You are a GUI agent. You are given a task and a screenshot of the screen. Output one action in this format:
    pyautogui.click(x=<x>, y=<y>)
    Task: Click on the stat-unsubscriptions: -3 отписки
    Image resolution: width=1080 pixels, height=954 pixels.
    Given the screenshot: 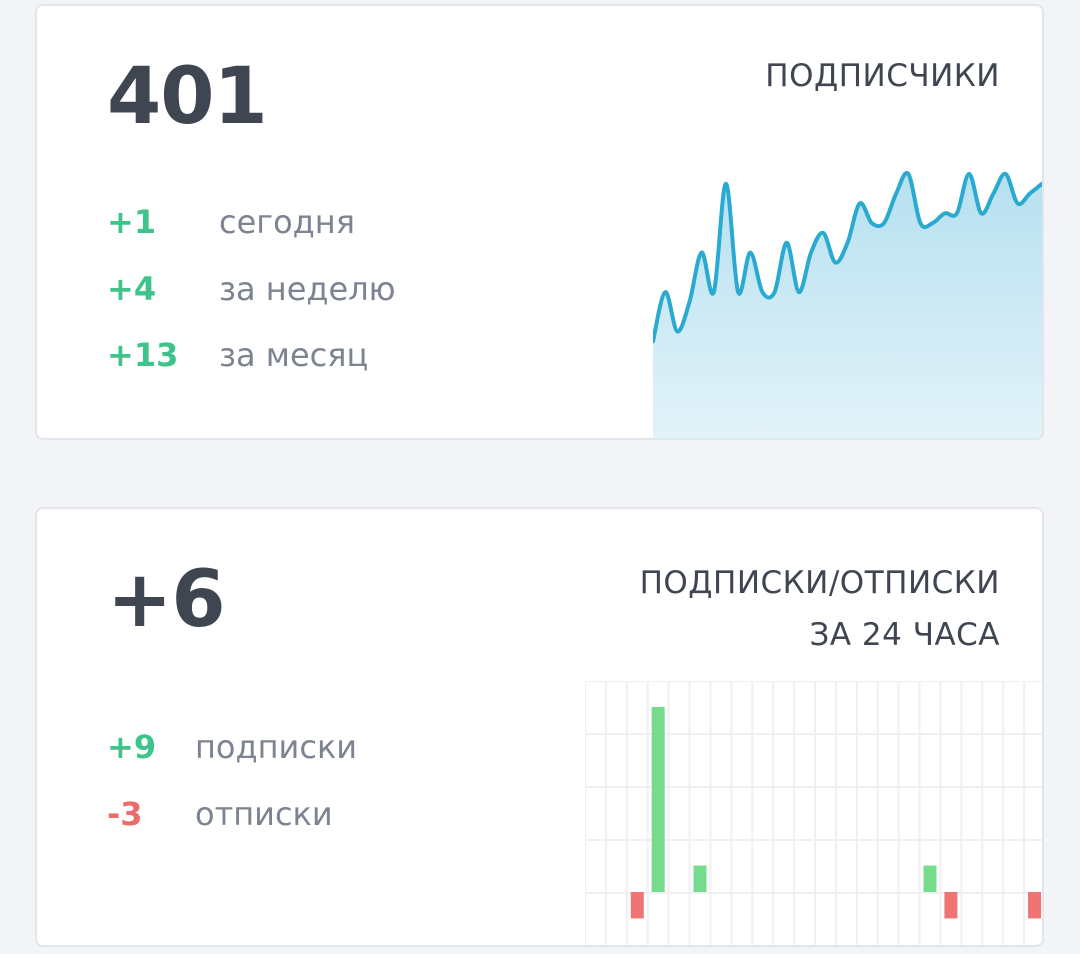 What is the action you would take?
    pyautogui.click(x=220, y=814)
    